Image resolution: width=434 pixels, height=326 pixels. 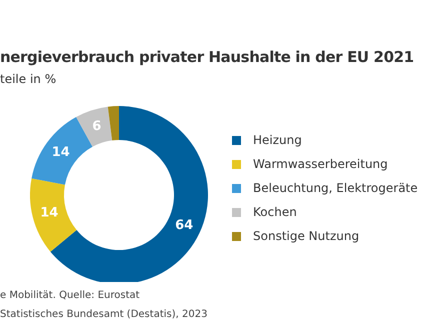 What do you see at coordinates (184, 226) in the screenshot?
I see `data-label: 64` at bounding box center [184, 226].